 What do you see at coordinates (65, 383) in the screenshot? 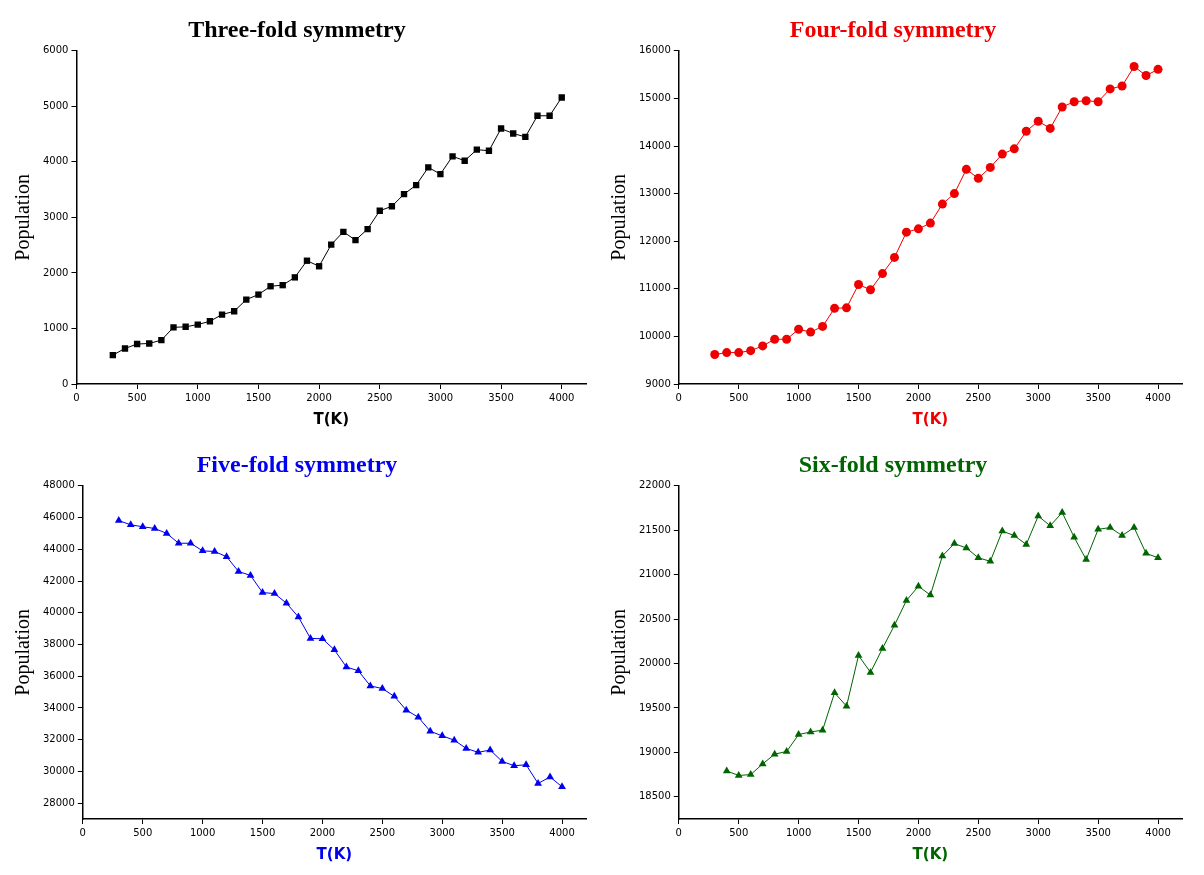
I see `y-tick-label: 0` at bounding box center [65, 383].